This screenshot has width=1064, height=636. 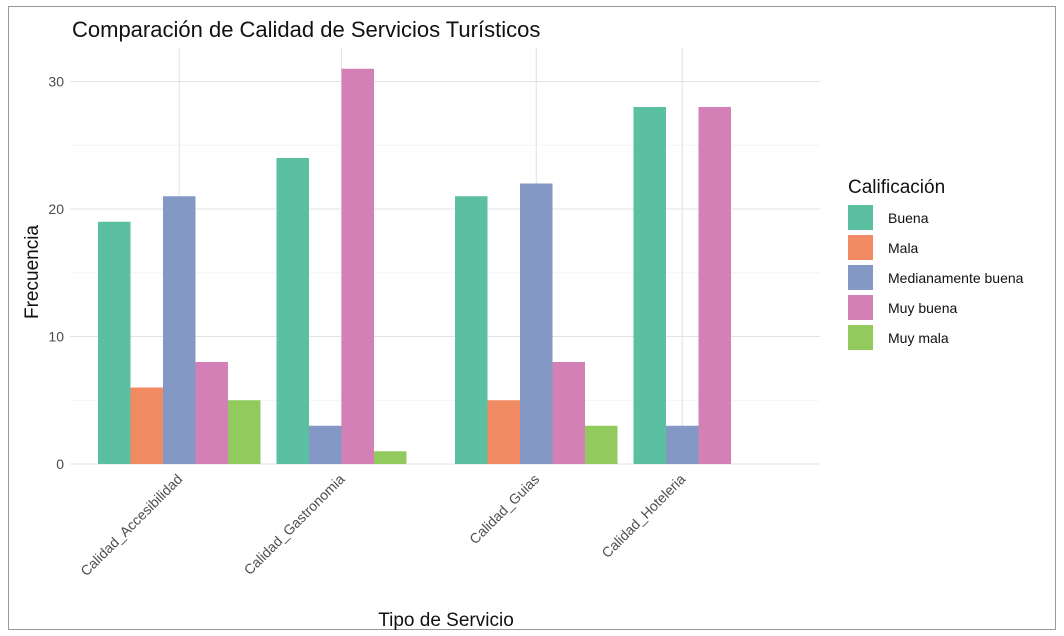 I want to click on legend-label: Mala, so click(x=903, y=248).